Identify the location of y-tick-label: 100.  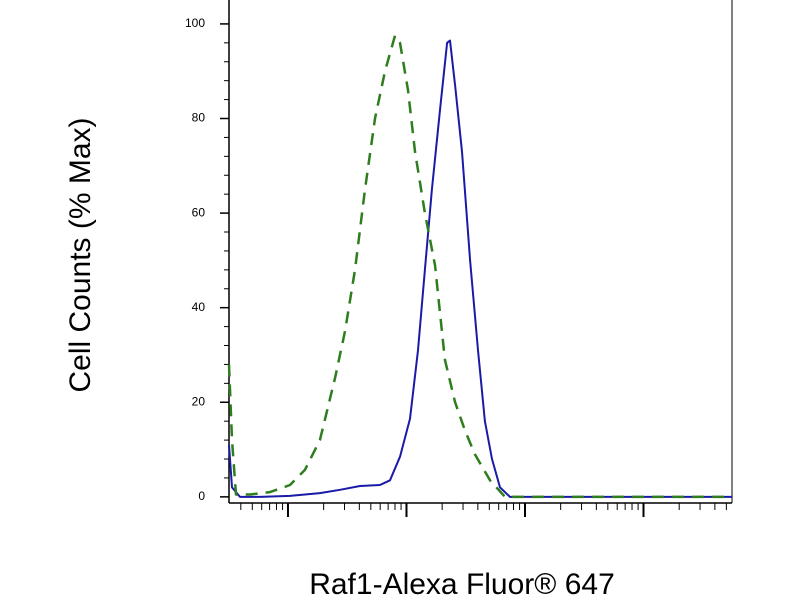
(195, 23).